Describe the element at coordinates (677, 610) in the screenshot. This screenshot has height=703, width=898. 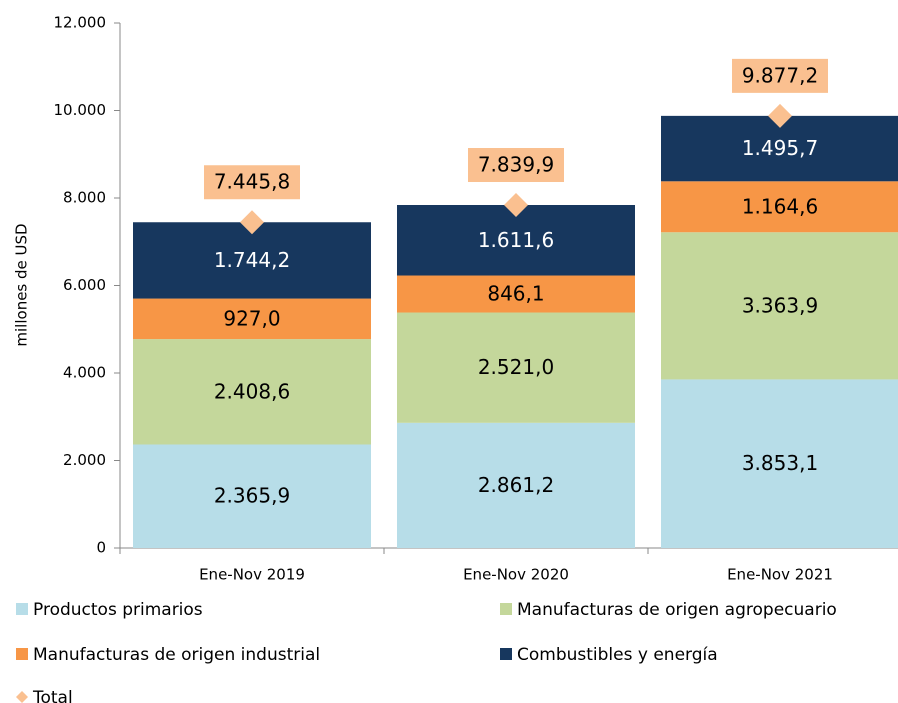
I see `legend-label: Manufacturas de origen agropecuario` at that location.